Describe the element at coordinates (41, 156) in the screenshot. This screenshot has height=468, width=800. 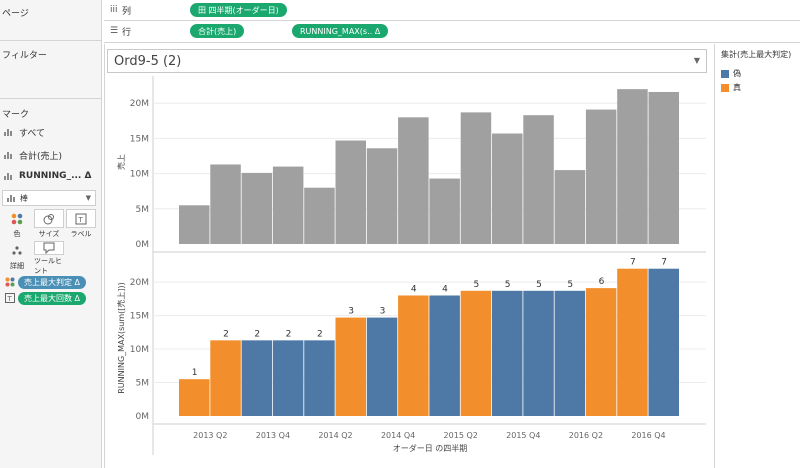
I see `marks-row-label: 合計(売上)` at that location.